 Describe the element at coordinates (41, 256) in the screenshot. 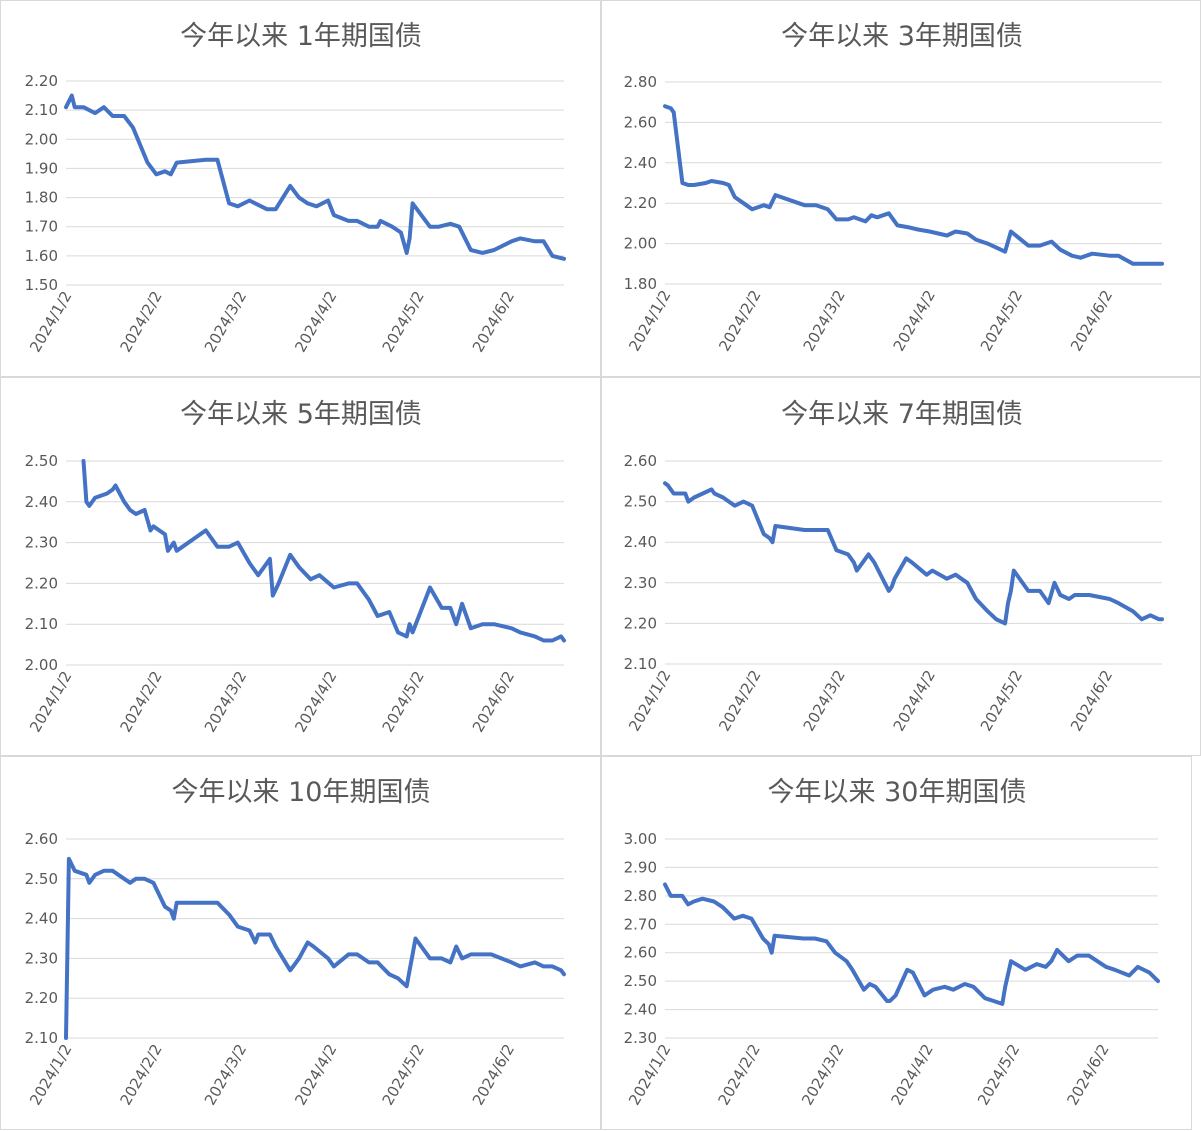

I see `y-tick-label: 1.60` at that location.